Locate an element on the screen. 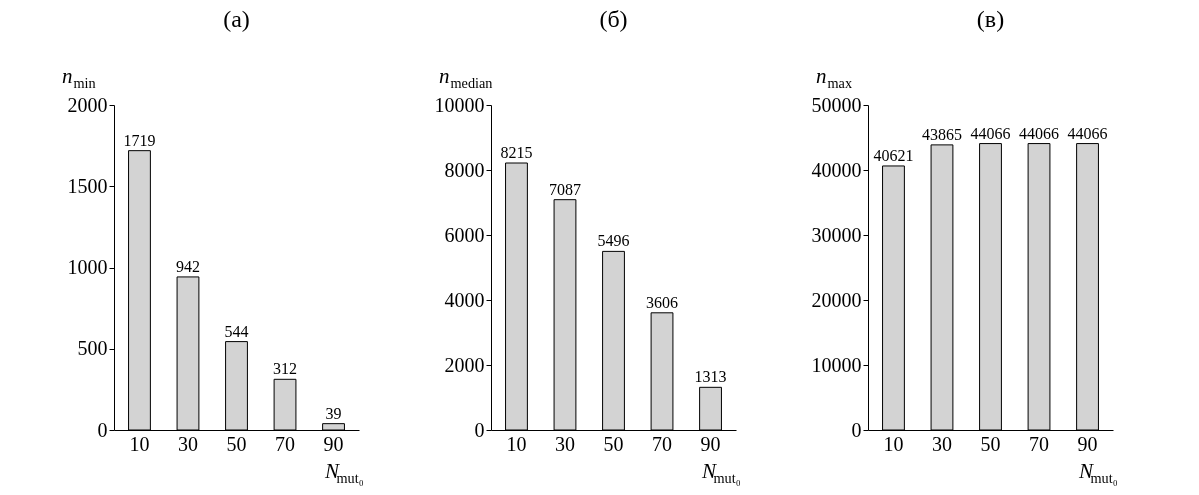 Image resolution: width=1199 pixels, height=495 pixels. data-label: 39 is located at coordinates (333, 413).